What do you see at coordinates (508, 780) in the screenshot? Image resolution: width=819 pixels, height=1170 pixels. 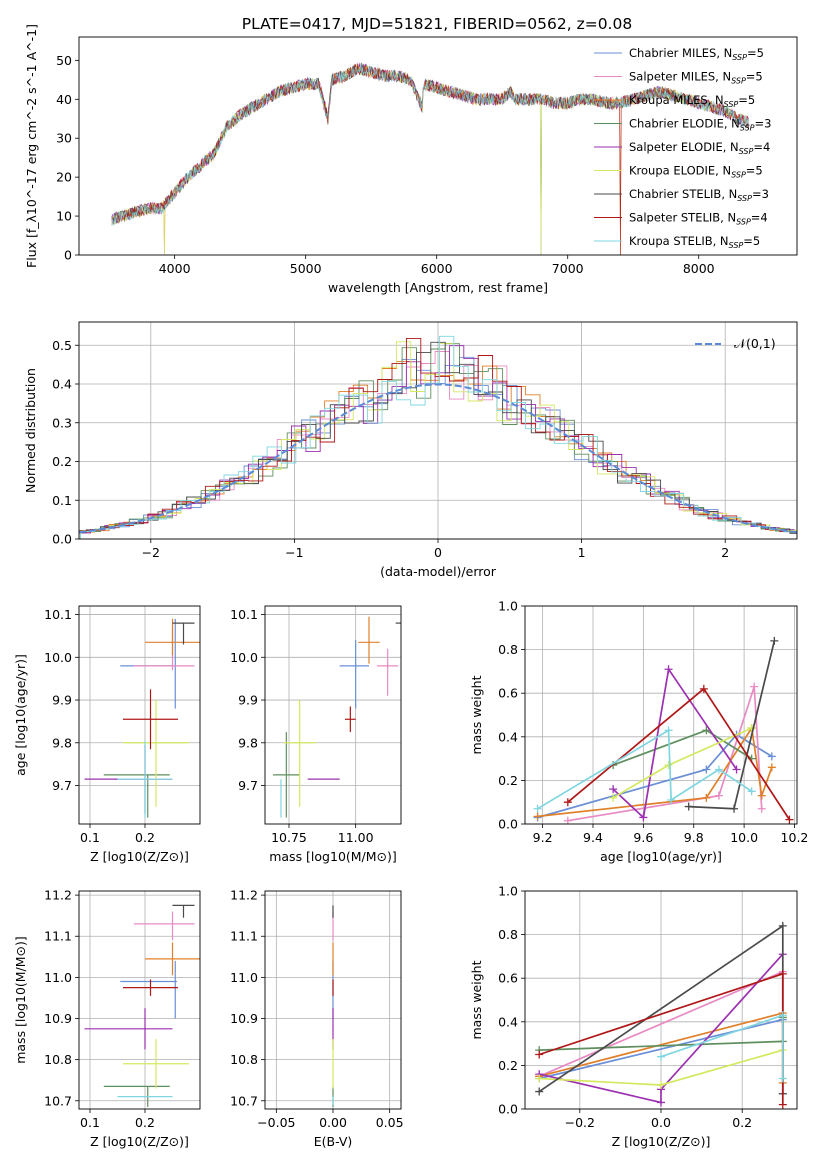 I see `y-tick-label: 0.2` at bounding box center [508, 780].